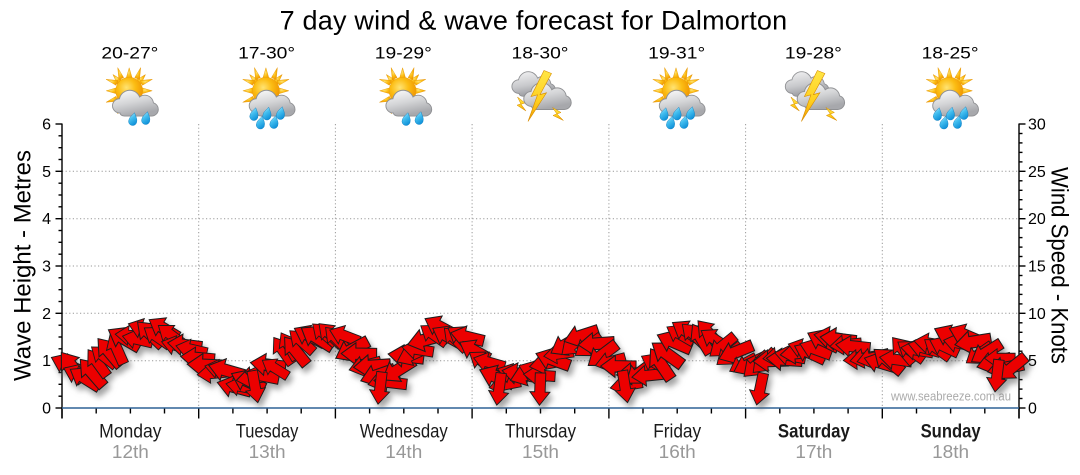 The width and height of the screenshot is (1080, 475). Describe the element at coordinates (951, 431) in the screenshot. I see `svg-text: Sunday` at that location.